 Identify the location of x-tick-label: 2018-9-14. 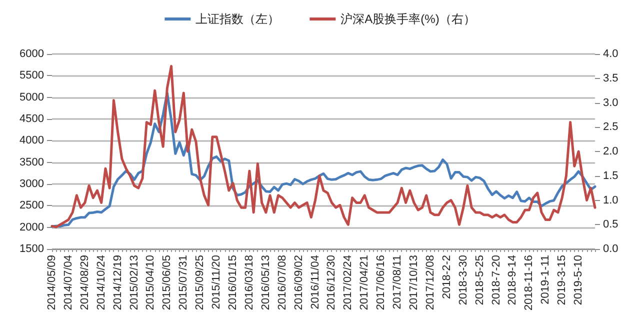
(512, 280).